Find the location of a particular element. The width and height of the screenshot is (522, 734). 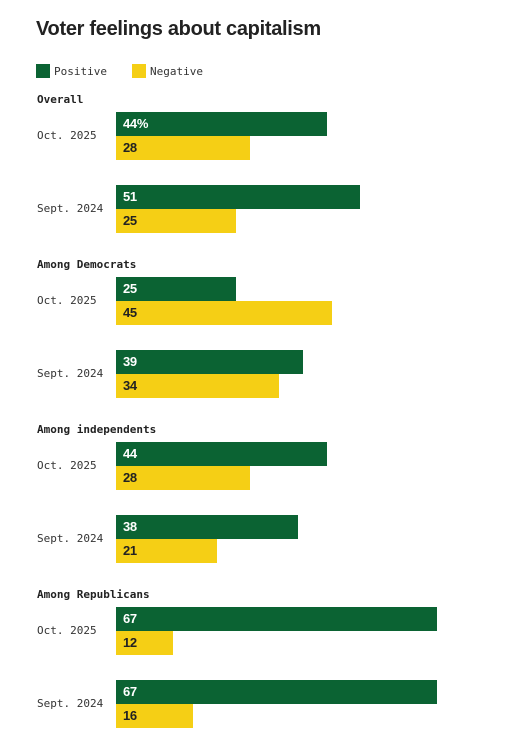

bar-negative: 45 is located at coordinates (224, 313).